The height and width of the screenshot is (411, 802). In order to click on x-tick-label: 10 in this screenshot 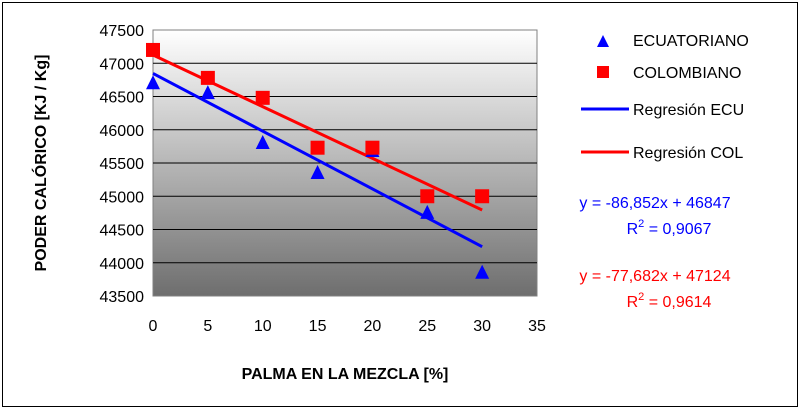, I will do `click(263, 326)`.